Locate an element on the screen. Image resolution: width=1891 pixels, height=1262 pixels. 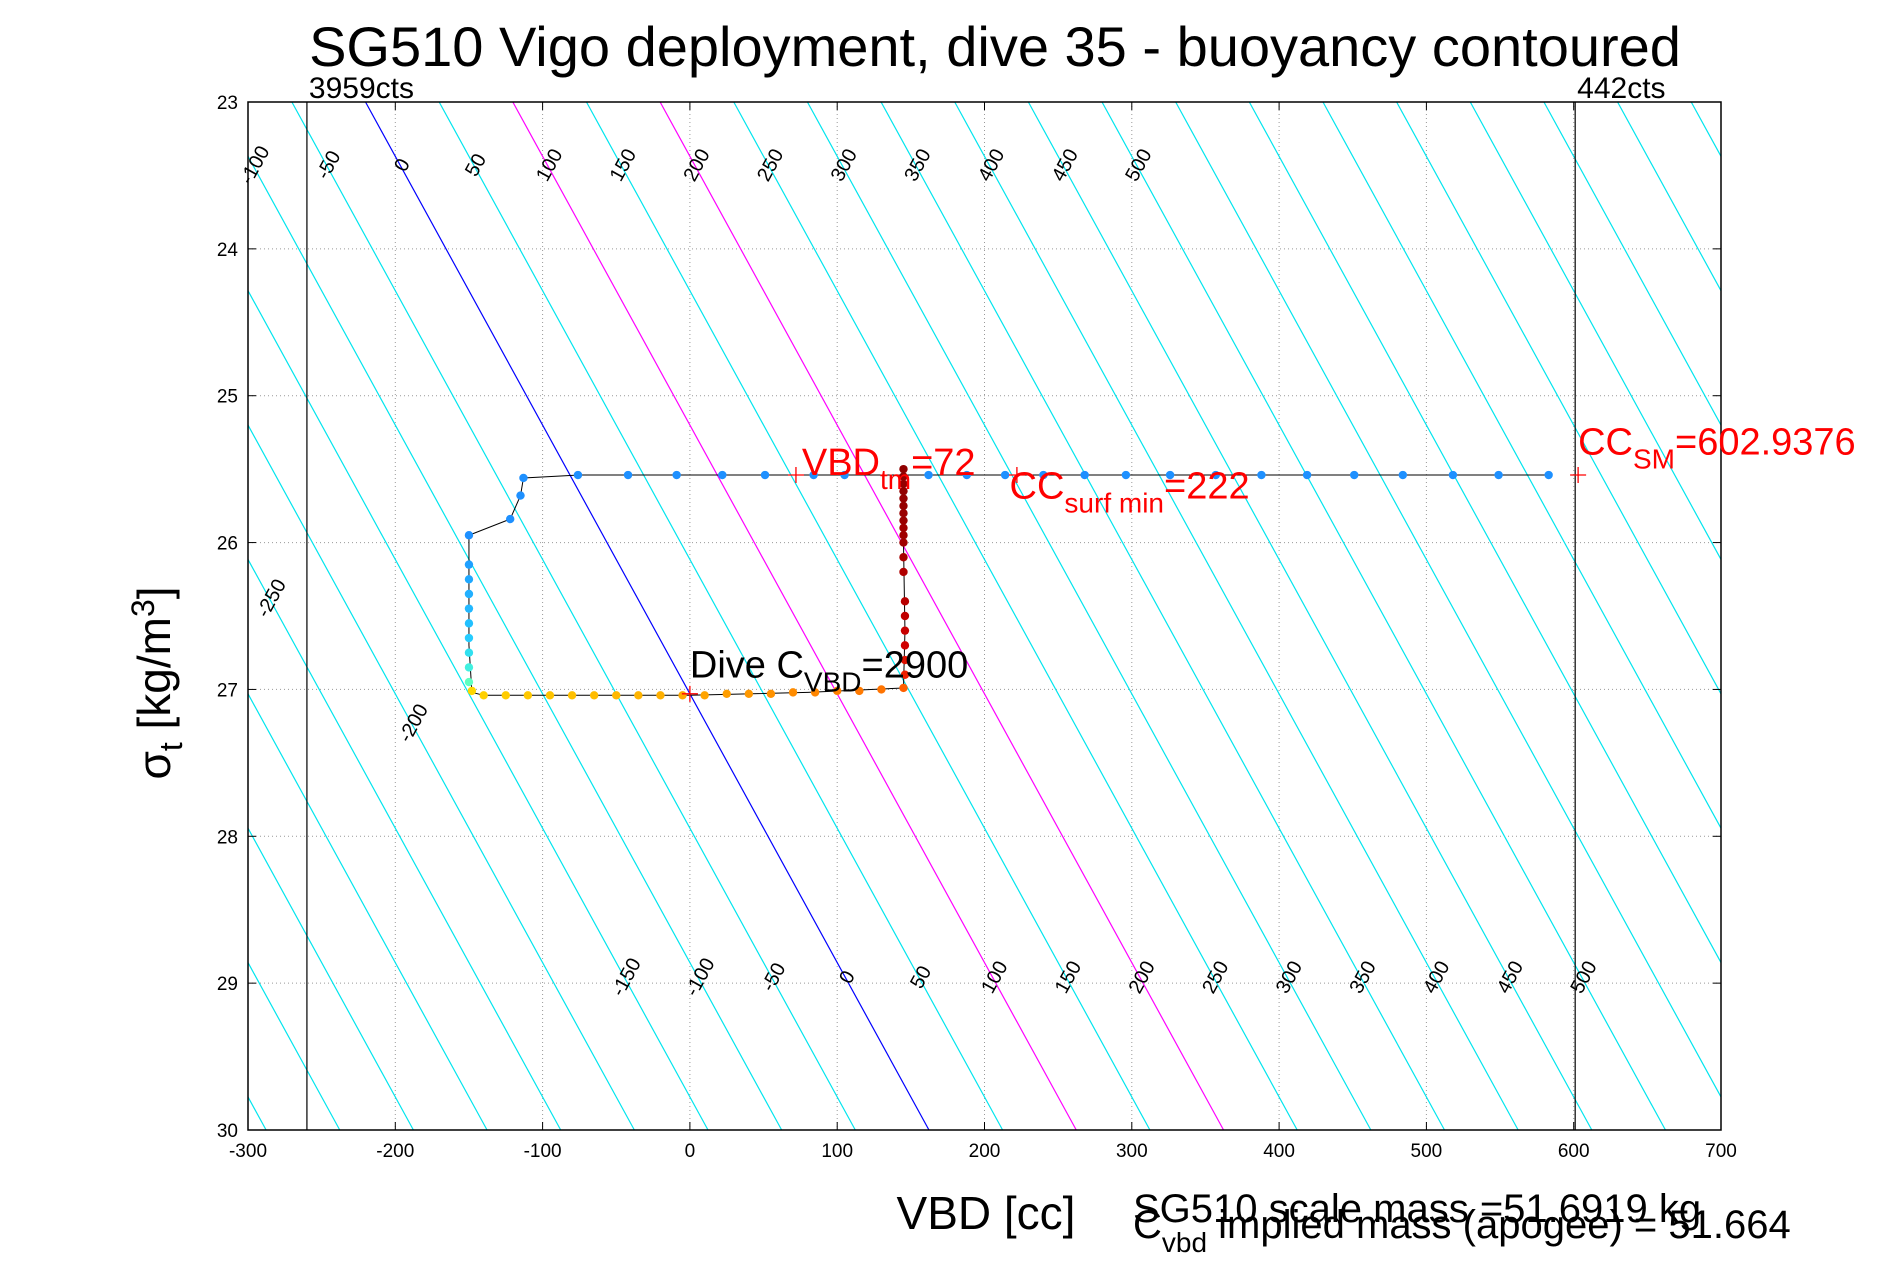
implied-mass-tail: implied mass (apogee) = 51.664 is located at coordinates (1499, 1225).